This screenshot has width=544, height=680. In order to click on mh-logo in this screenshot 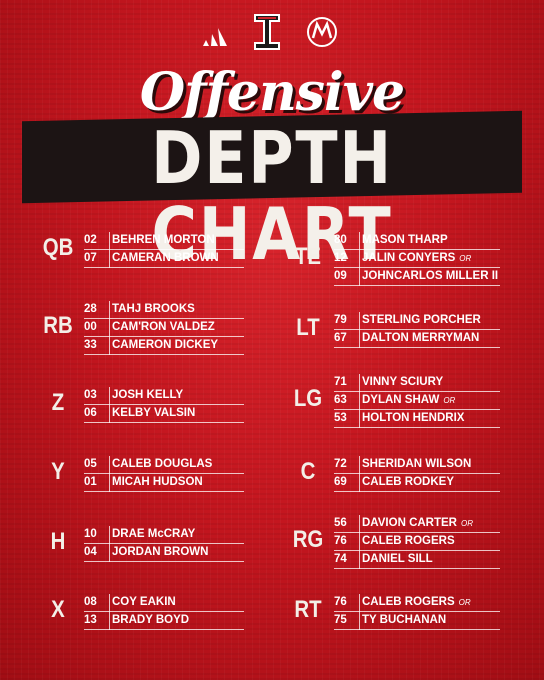, I will do `click(322, 32)`.